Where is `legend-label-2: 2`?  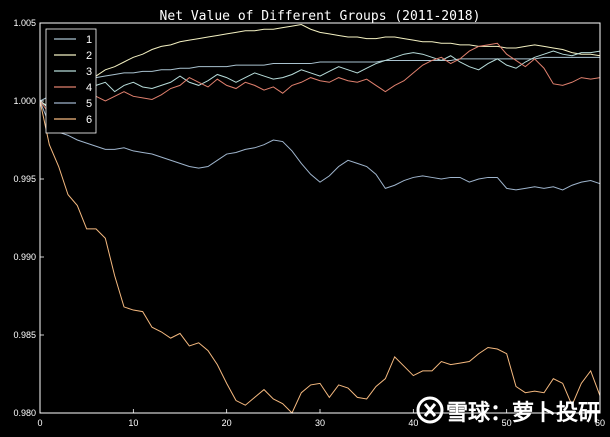
legend-label-2: 2 is located at coordinates (89, 56).